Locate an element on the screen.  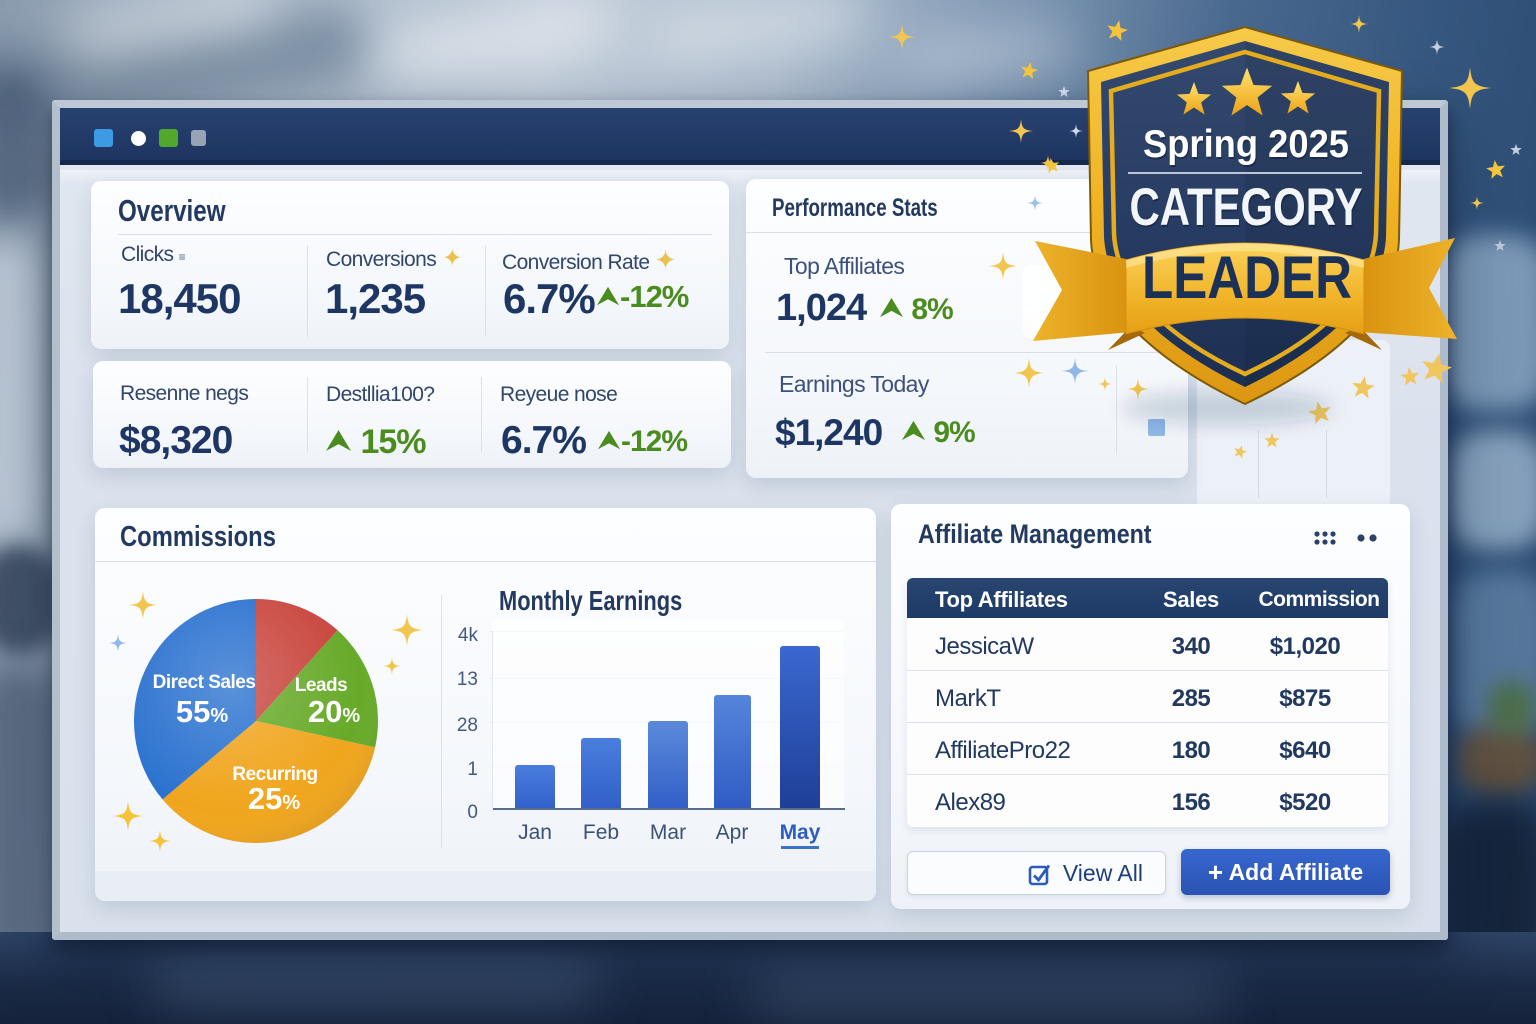
svg-text: Direct Sales is located at coordinates (204, 682).